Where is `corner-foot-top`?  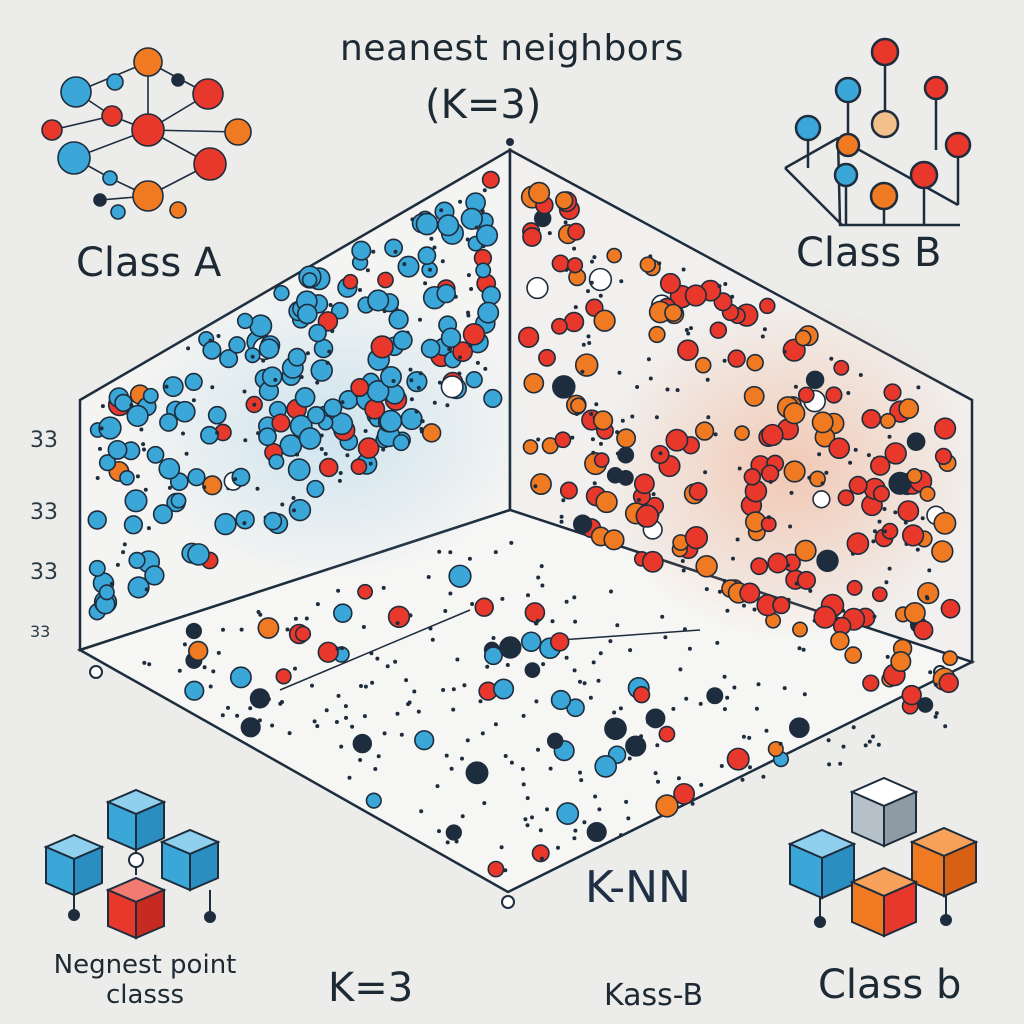
corner-foot-top is located at coordinates (510, 142).